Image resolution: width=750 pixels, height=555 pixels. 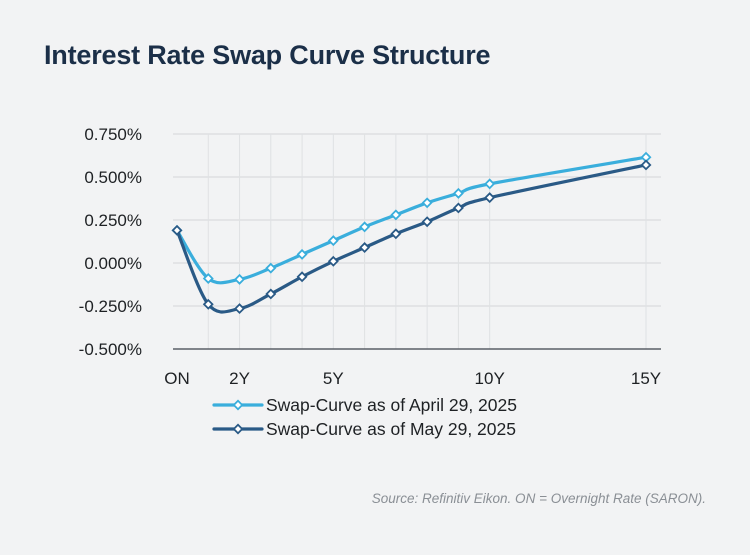 I want to click on x-tick-label: 5Y, so click(x=333, y=378).